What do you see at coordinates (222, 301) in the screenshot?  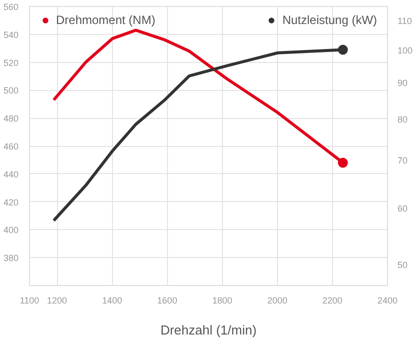 I see `x-tick-label: 1800` at bounding box center [222, 301].